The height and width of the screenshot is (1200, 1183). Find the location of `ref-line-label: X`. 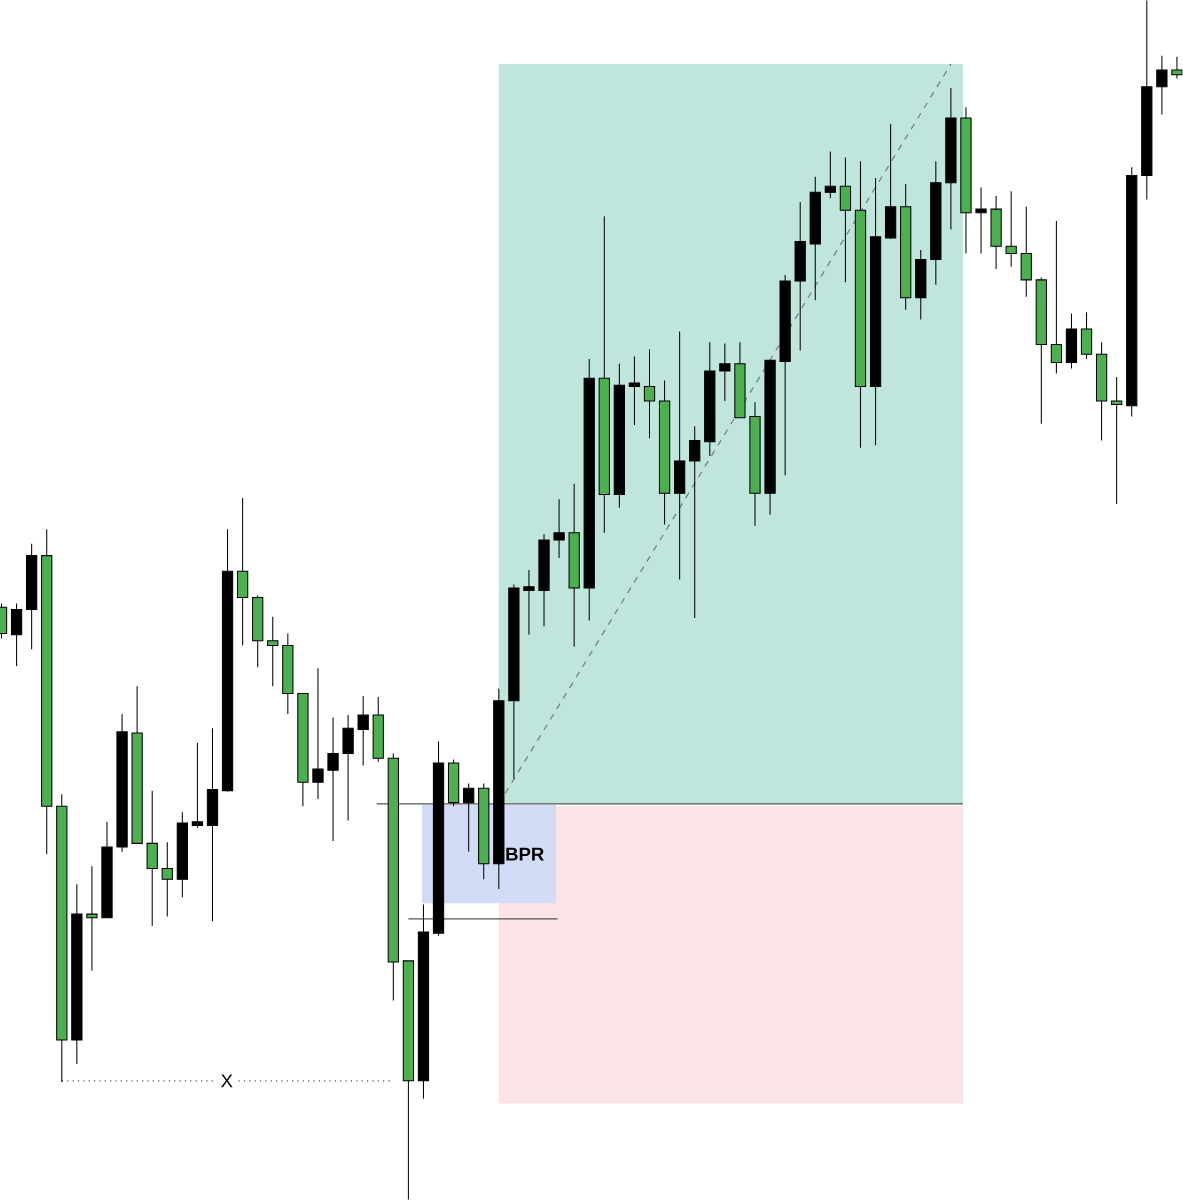

ref-line-label: X is located at coordinates (227, 1081).